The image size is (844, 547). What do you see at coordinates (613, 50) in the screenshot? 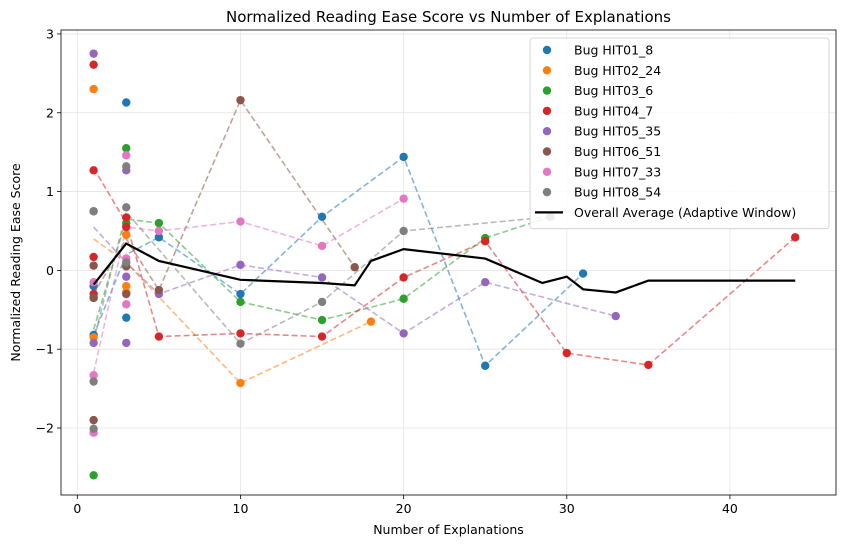
I see `legend-label: Bug HIT01_8` at bounding box center [613, 50].